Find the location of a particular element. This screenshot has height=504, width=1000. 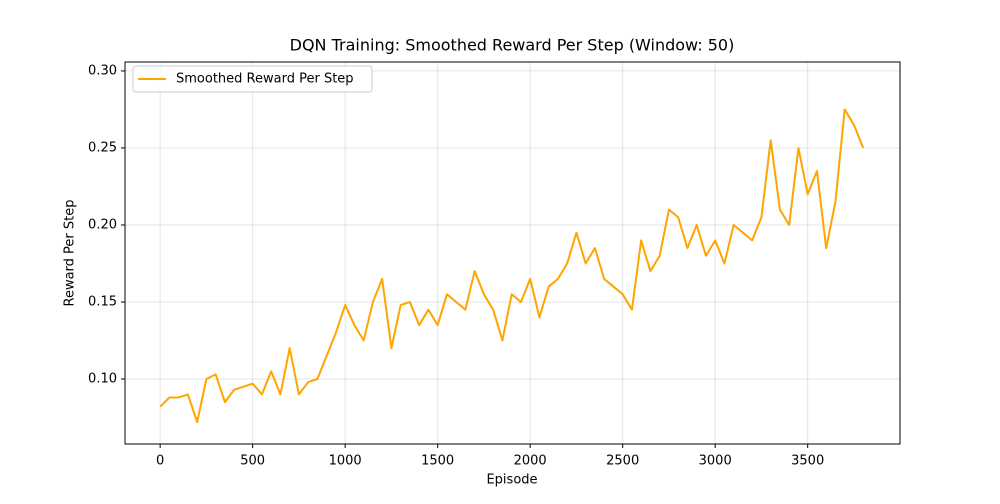

x-tick-label: 2500 is located at coordinates (622, 461).